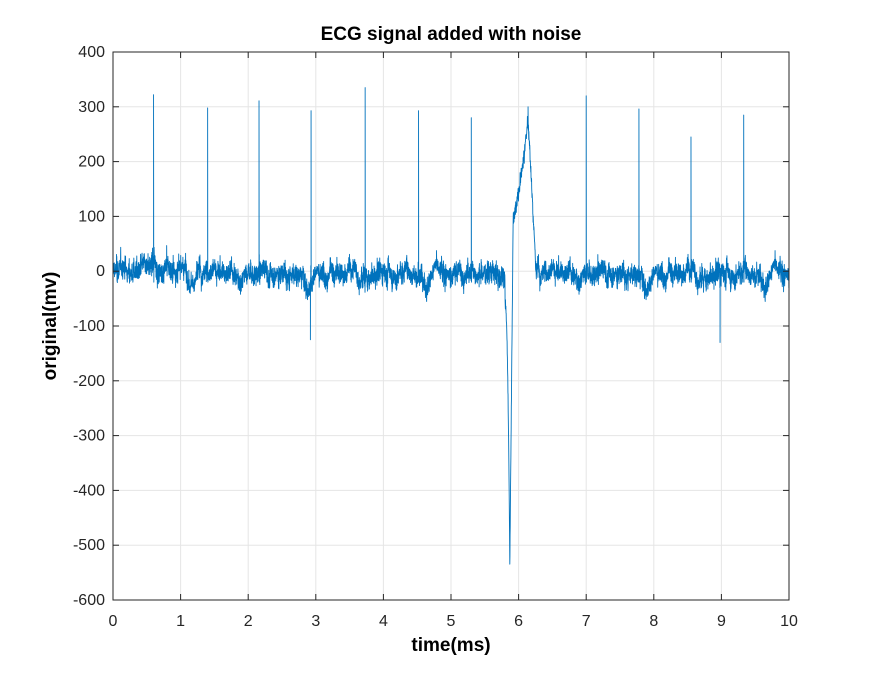 This screenshot has width=871, height=674. I want to click on chart-title: ECG signal added with noise, so click(451, 34).